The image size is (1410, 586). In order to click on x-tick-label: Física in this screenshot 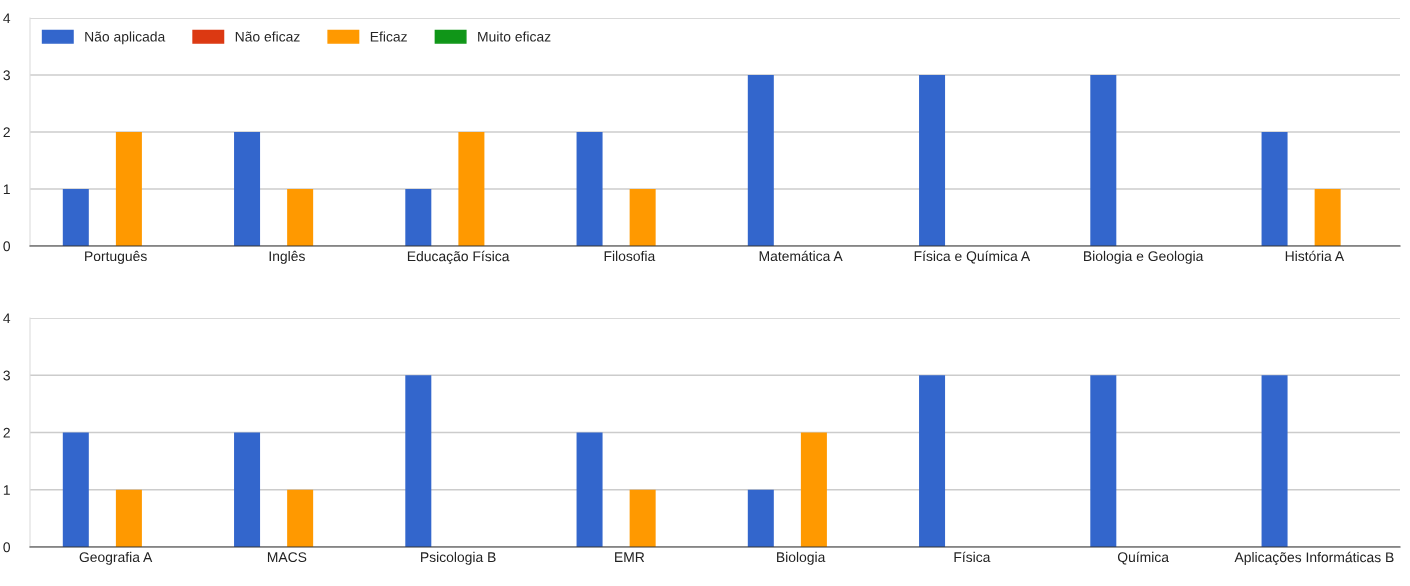, I will do `click(972, 557)`.